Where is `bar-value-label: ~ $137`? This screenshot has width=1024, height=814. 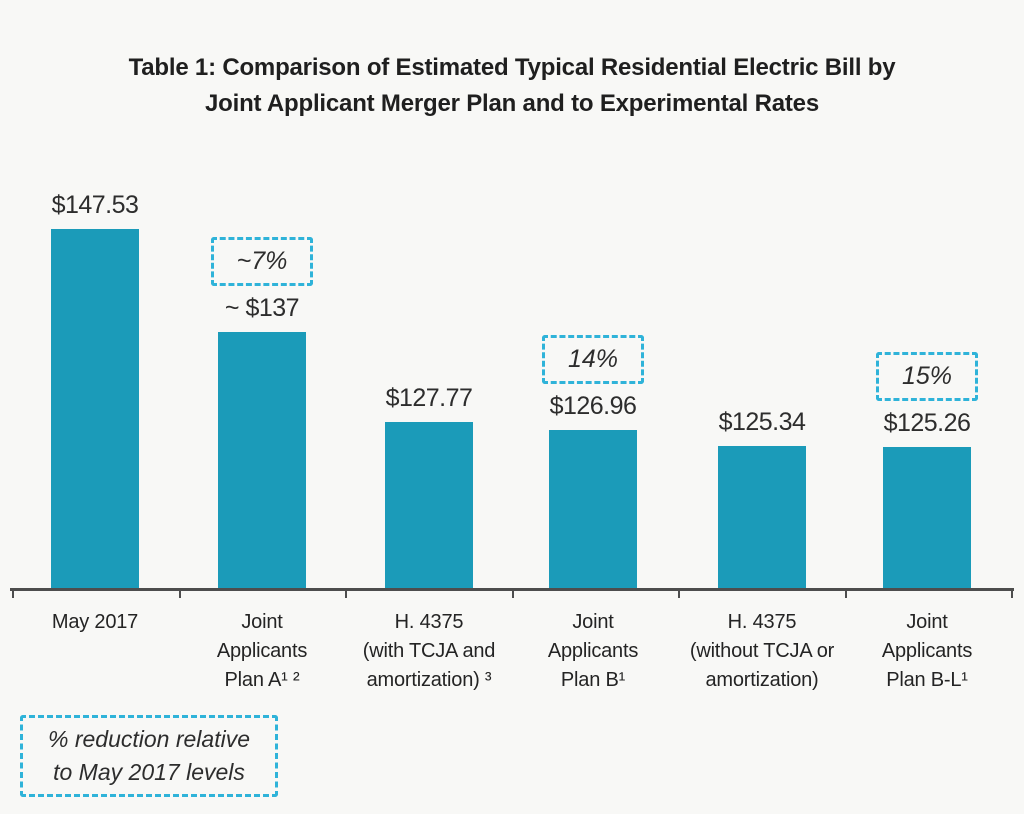 bar-value-label: ~ $137 is located at coordinates (262, 308).